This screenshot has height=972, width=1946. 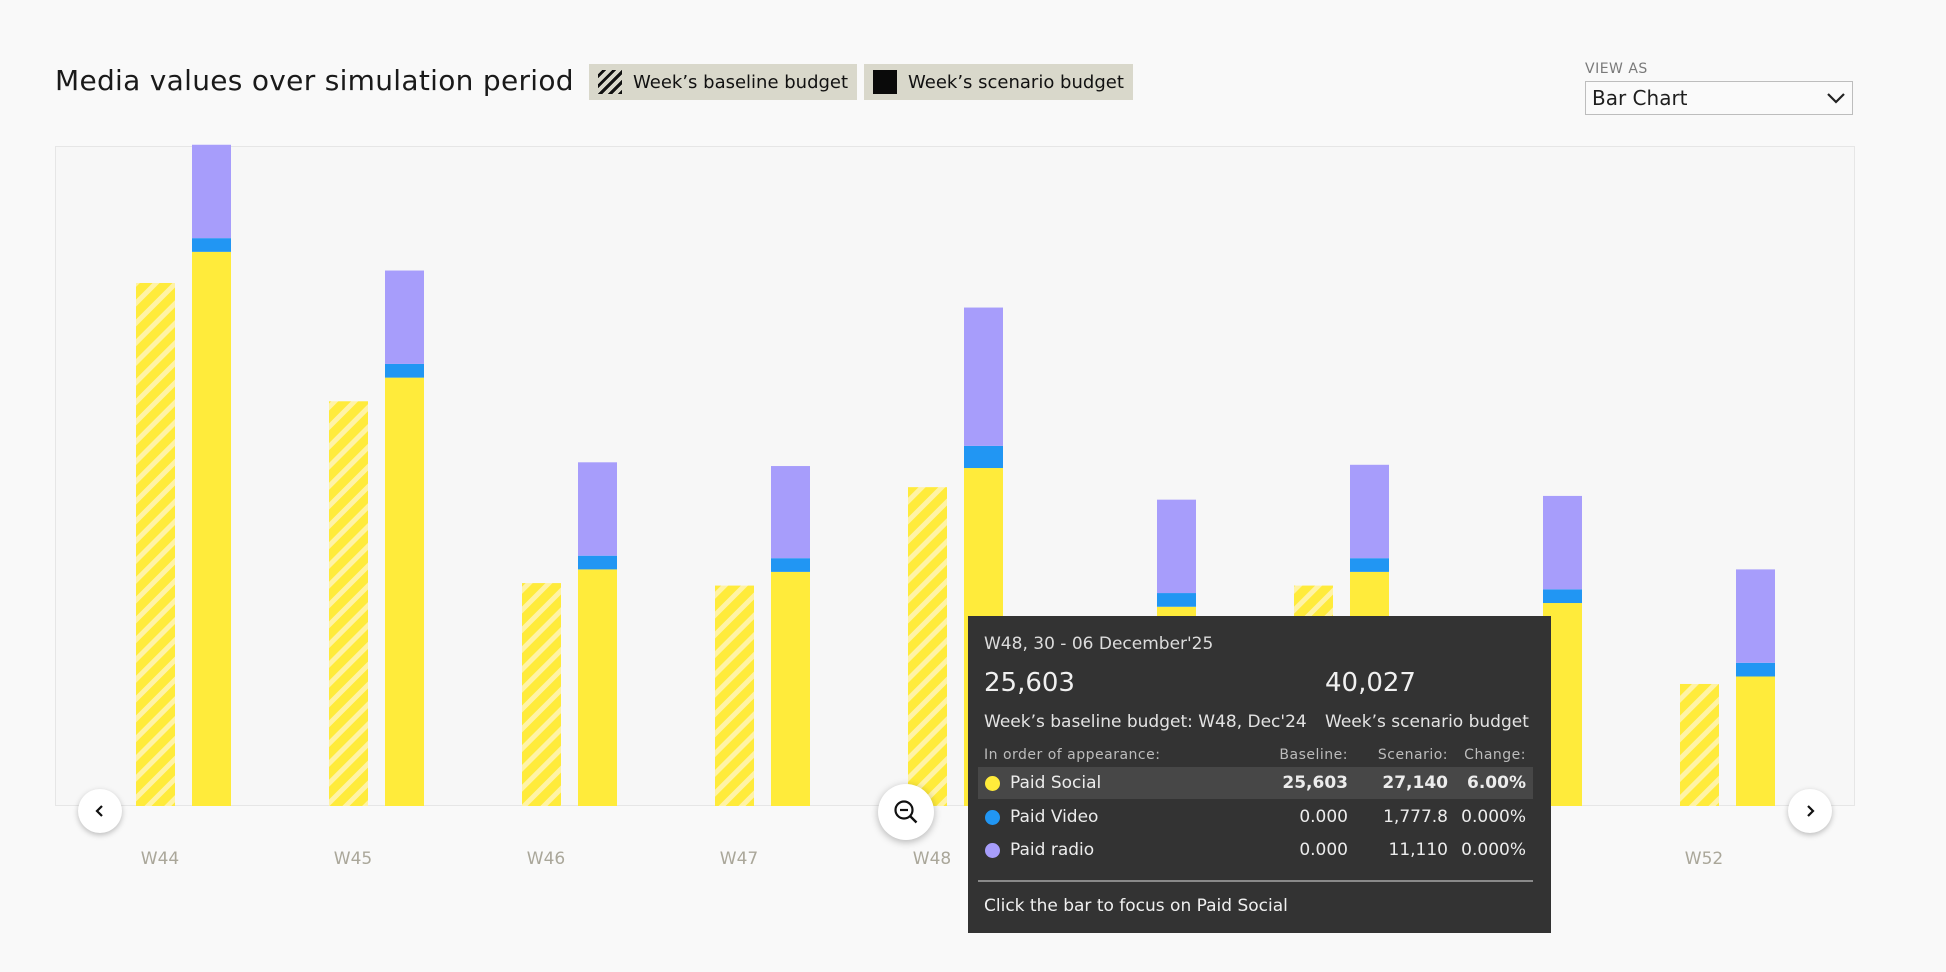 I want to click on tooltip-baseline-total: 25,603, so click(x=1029, y=683).